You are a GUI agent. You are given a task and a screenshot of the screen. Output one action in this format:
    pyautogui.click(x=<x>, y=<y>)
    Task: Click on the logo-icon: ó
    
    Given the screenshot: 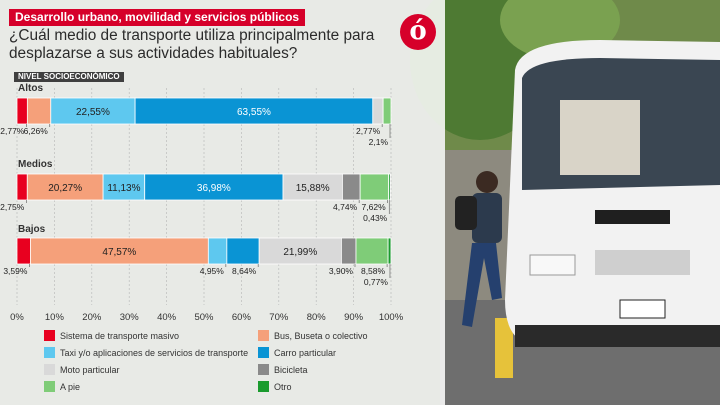 What is the action you would take?
    pyautogui.click(x=418, y=32)
    